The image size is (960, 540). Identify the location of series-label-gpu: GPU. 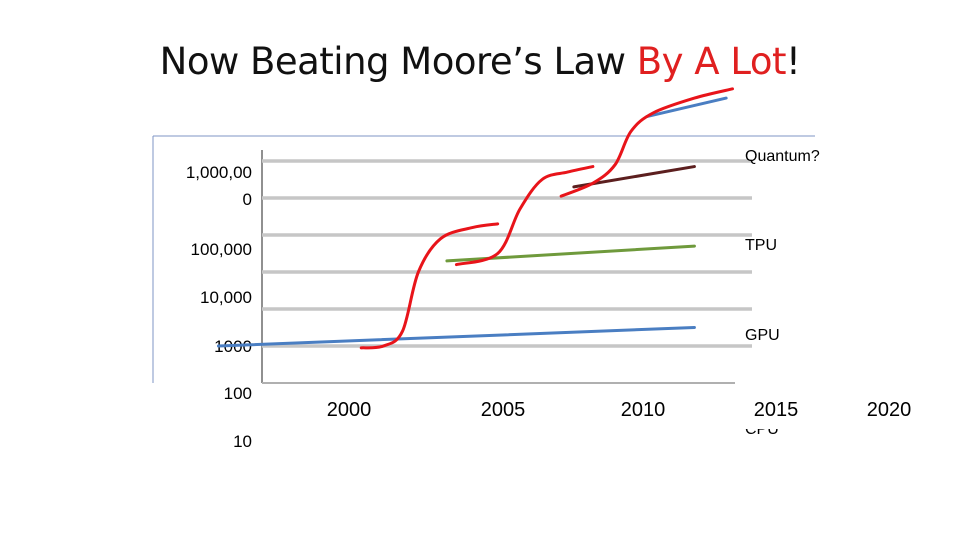
(762, 335).